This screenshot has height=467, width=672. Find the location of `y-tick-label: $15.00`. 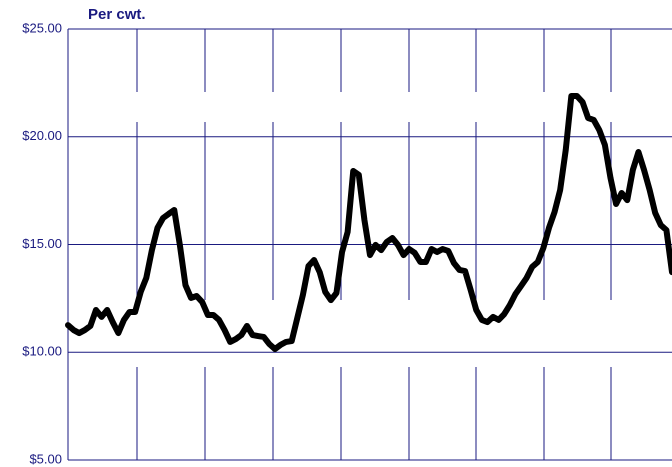

y-tick-label: $15.00 is located at coordinates (42, 243).